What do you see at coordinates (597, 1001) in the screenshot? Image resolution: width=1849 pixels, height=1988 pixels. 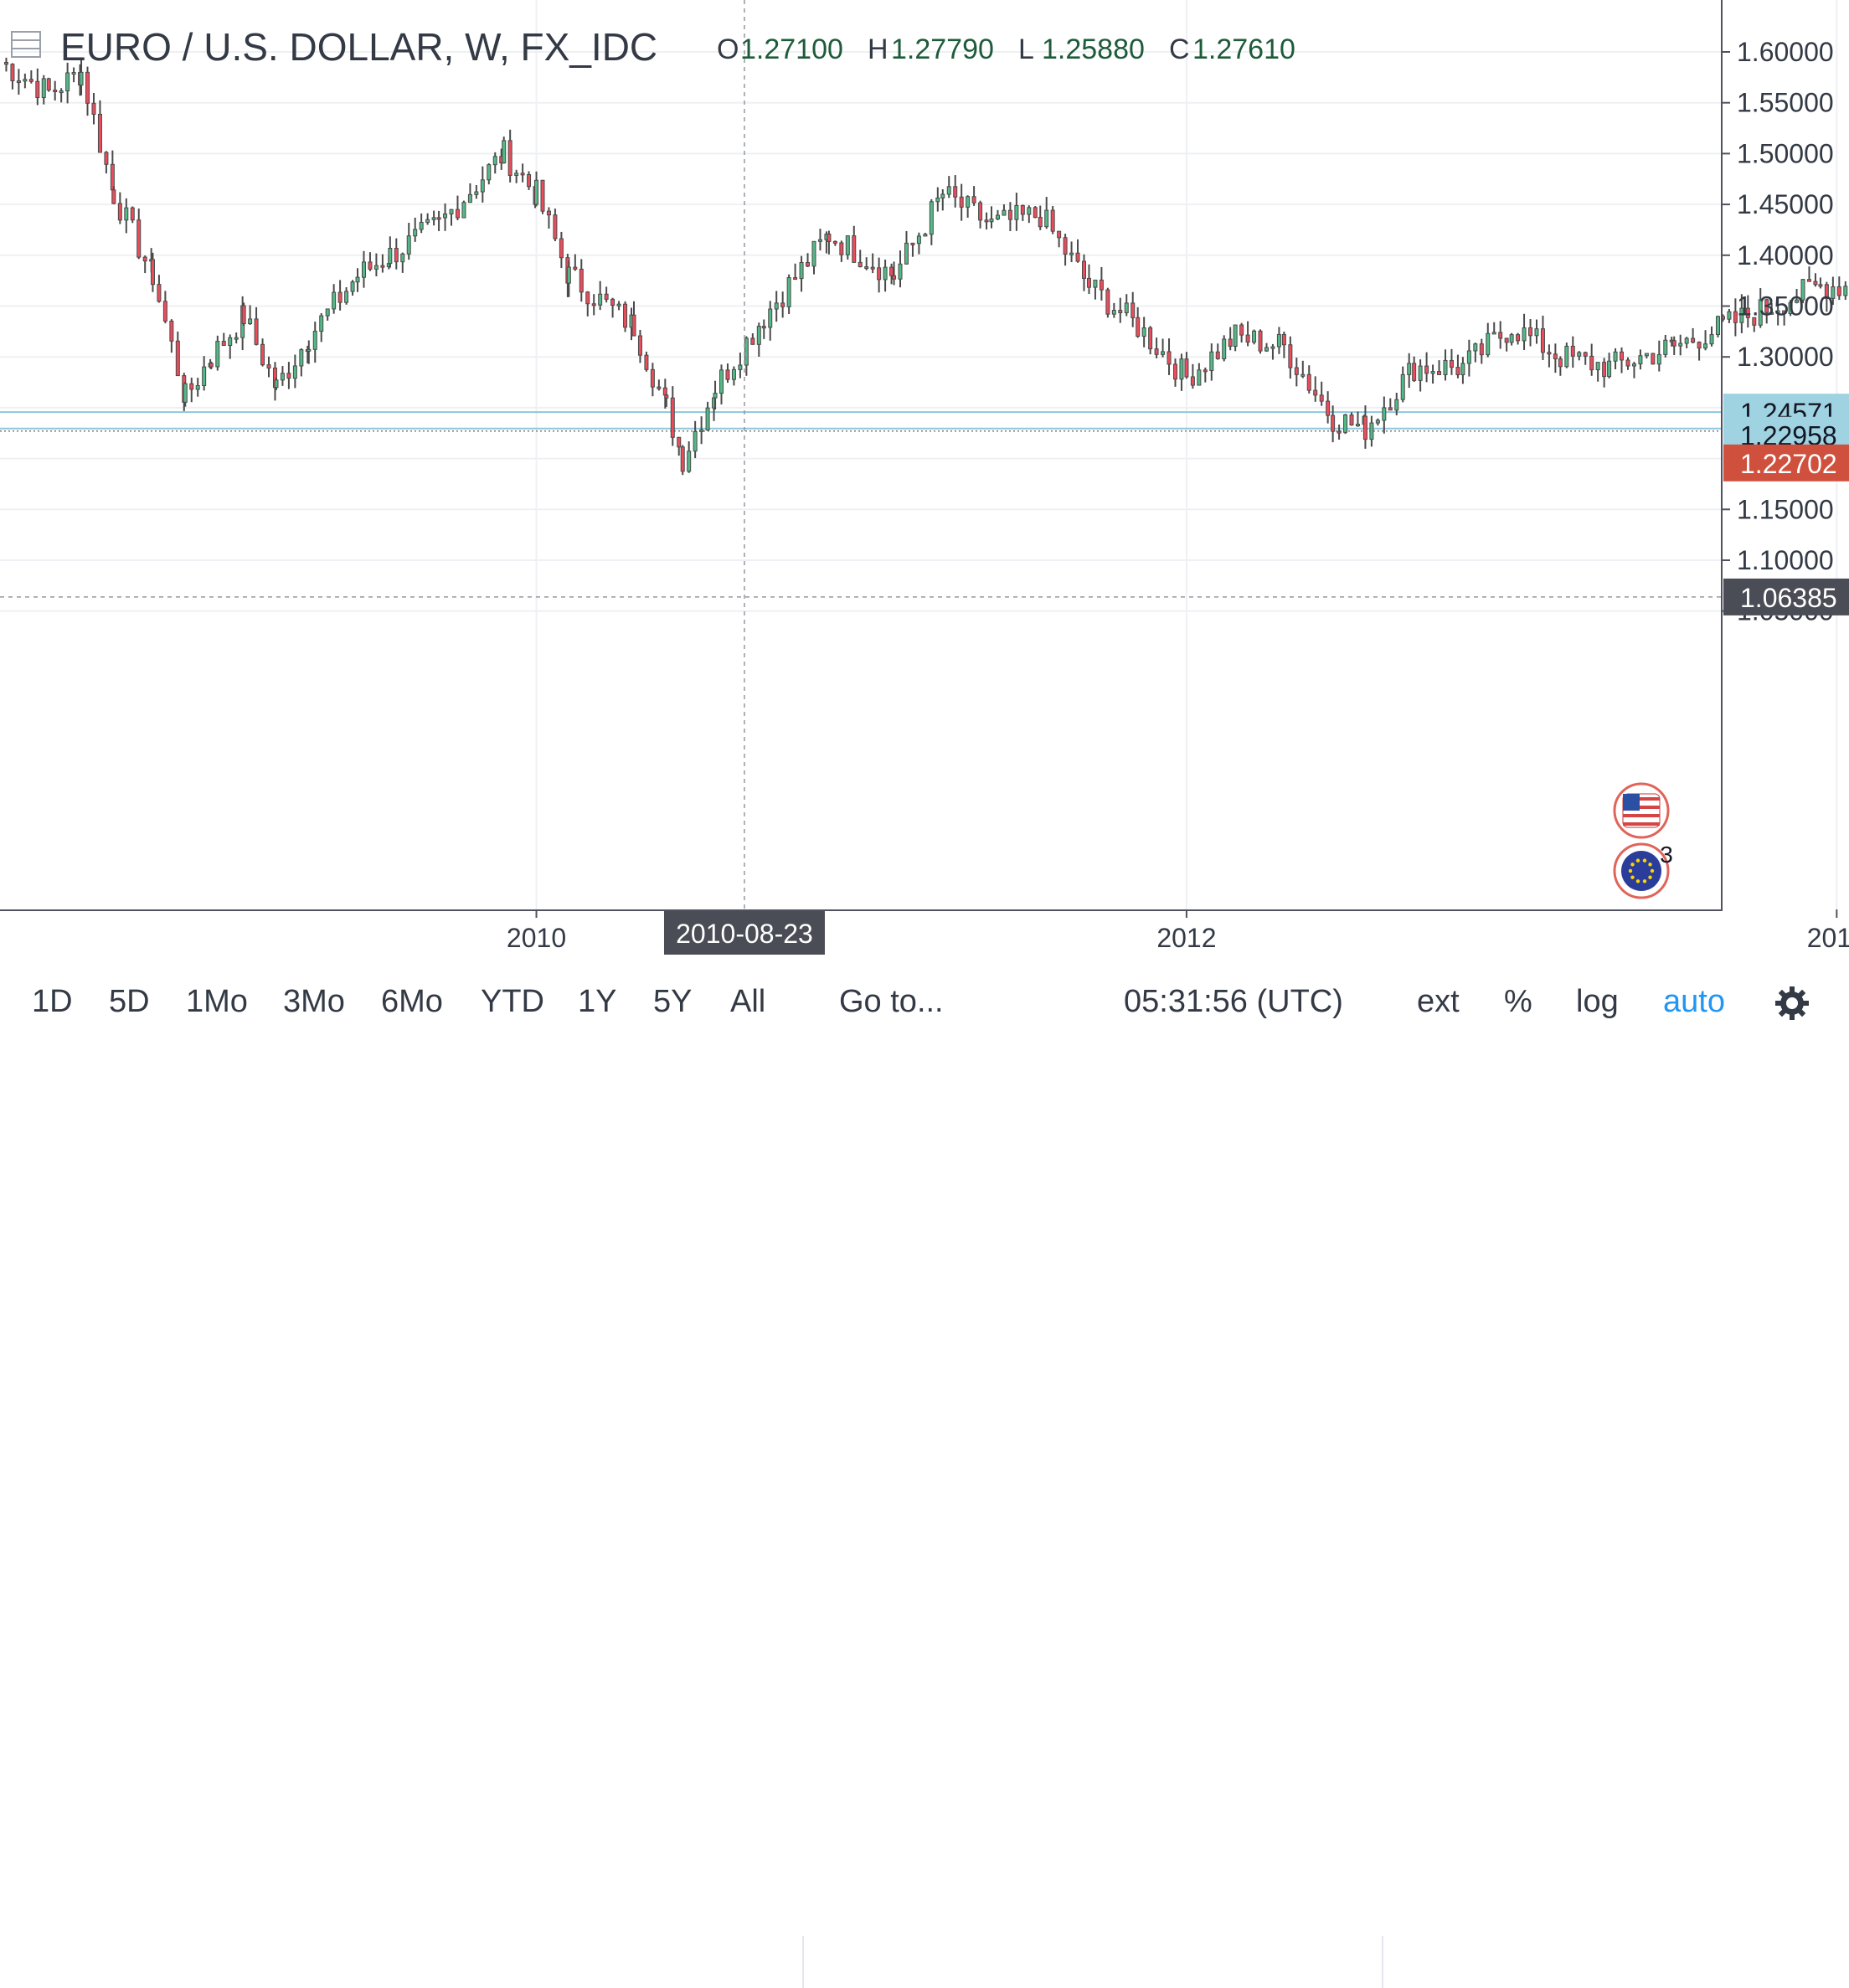 I see `range-button-1y: 1Y` at bounding box center [597, 1001].